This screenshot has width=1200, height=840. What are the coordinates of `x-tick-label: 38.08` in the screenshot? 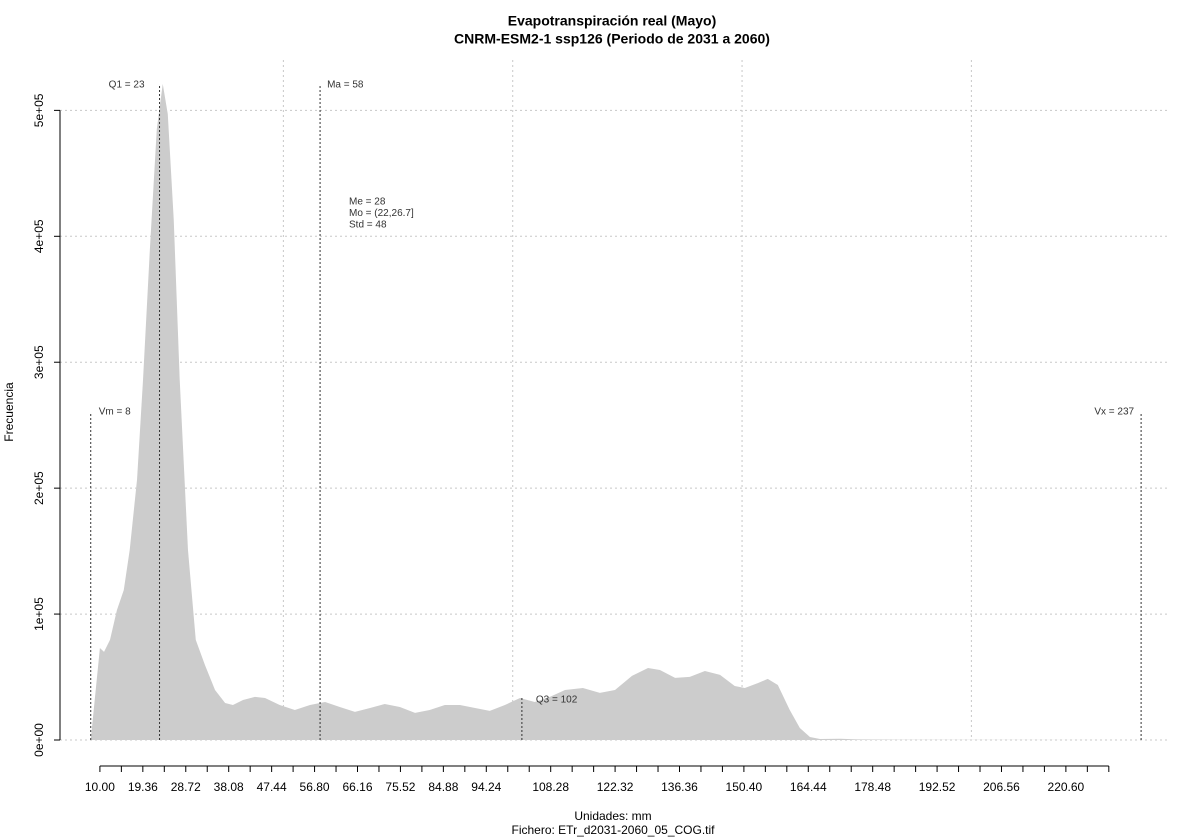 It's located at (229, 787).